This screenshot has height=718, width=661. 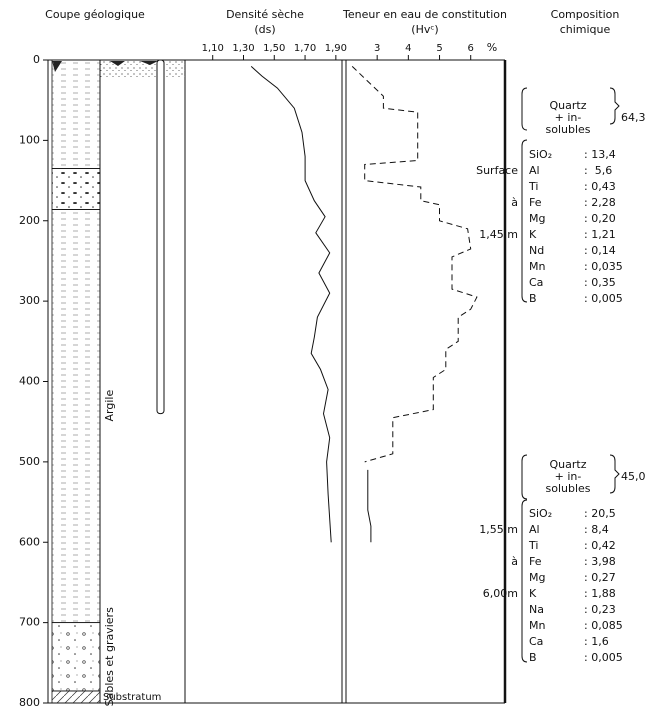 I want to click on x-tick-label: 1,70, so click(x=305, y=48).